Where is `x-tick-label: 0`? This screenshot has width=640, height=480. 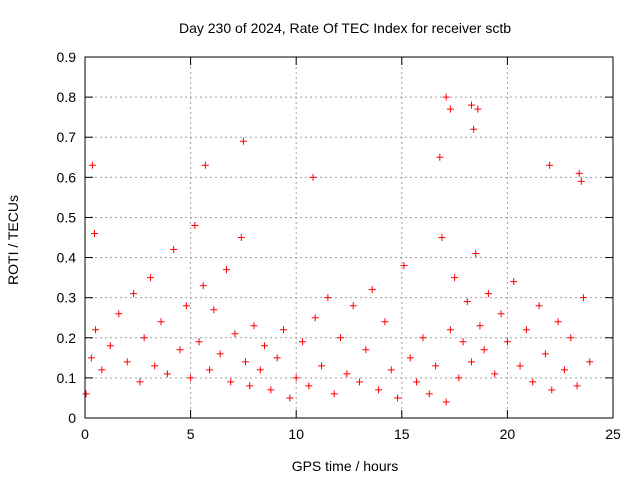
x-tick-label: 0 is located at coordinates (85, 434).